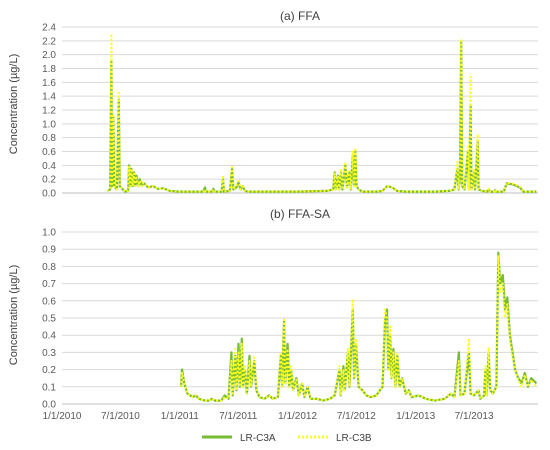  I want to click on y-tick-label-ffa-sa: 0.6, so click(49, 301).